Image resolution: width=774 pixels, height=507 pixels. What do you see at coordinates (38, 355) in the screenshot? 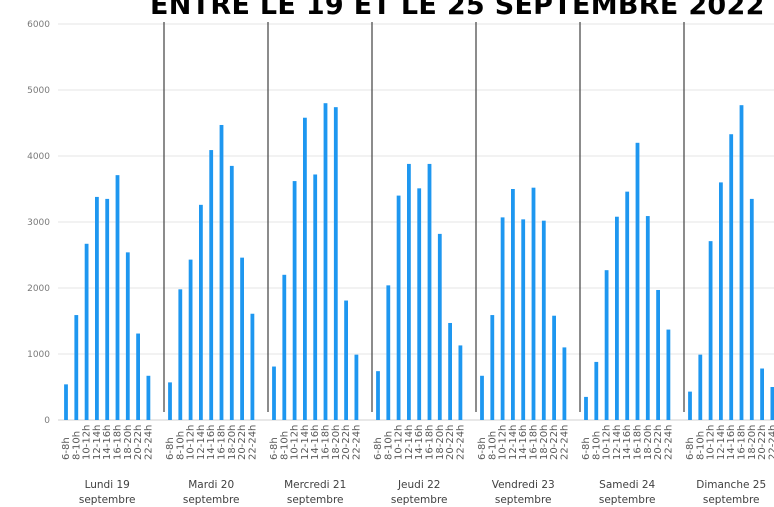
I see `y-tick-label: 1000` at bounding box center [38, 355].